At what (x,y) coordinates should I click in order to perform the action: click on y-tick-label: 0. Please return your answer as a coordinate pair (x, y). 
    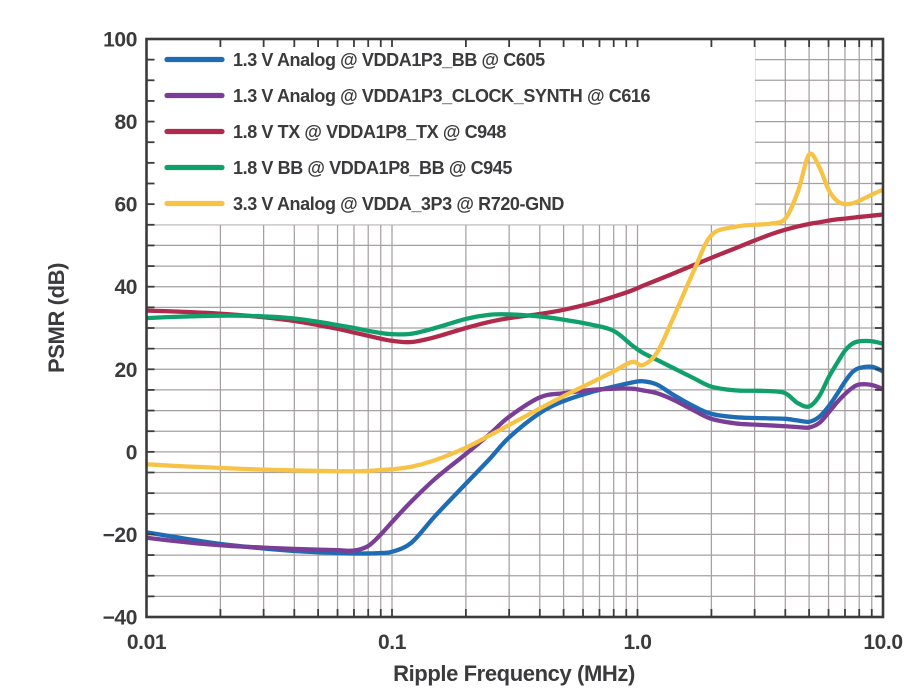
    Looking at the image, I should click on (131, 452).